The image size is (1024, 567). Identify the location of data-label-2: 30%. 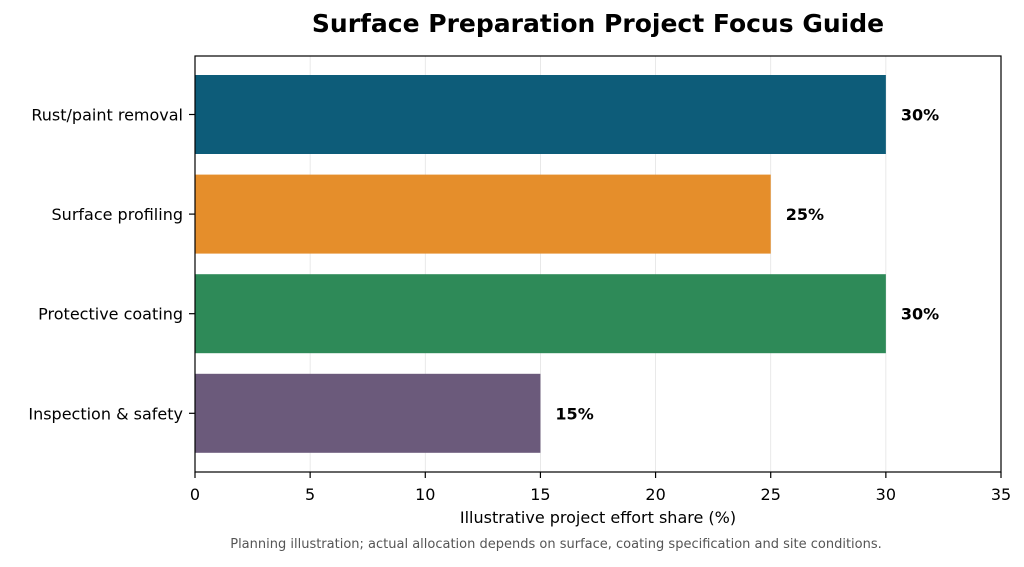
(920, 314).